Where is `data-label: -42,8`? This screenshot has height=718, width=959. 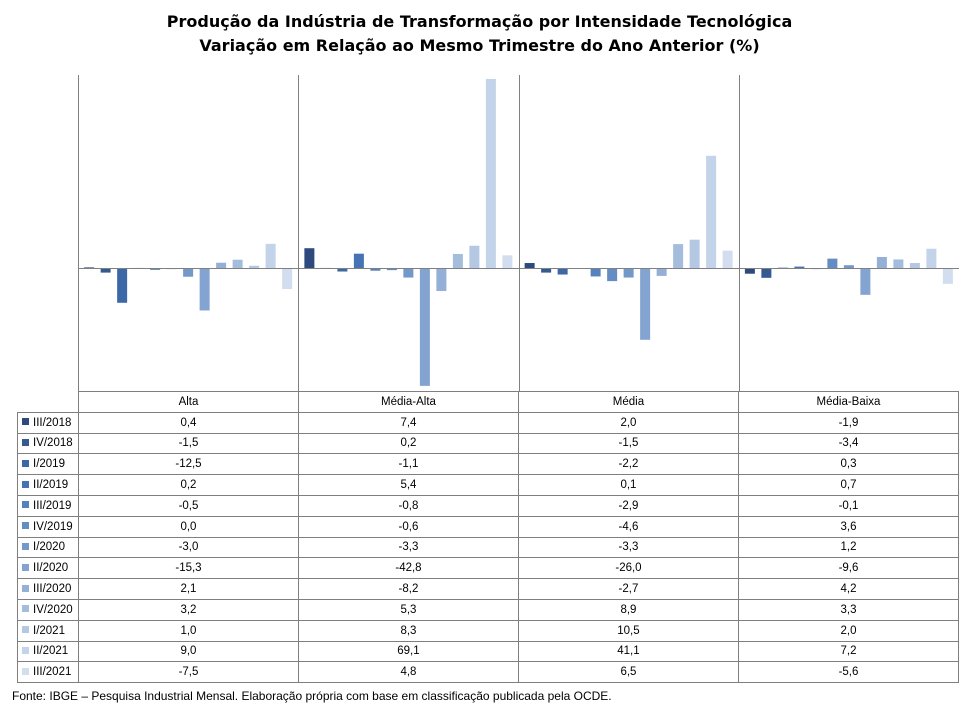
data-label: -42,8 is located at coordinates (408, 568).